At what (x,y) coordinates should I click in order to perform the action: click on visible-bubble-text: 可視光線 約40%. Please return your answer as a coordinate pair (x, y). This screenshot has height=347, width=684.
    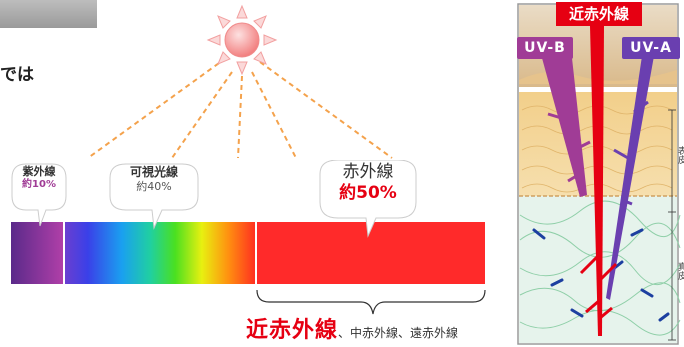
    Looking at the image, I should click on (154, 179).